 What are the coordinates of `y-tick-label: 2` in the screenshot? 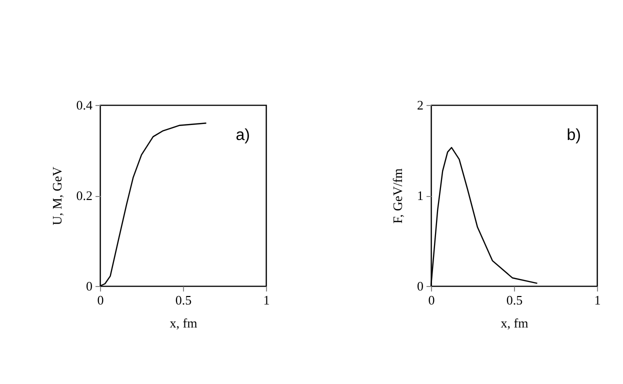 It's located at (420, 105).